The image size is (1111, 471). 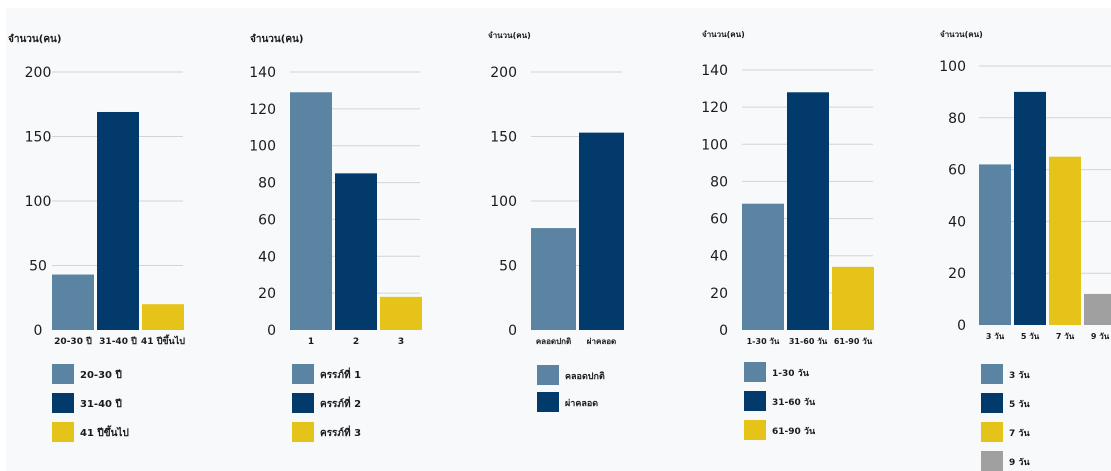 What do you see at coordinates (585, 376) in the screenshot?
I see `legend-label: คลอดปกติ` at bounding box center [585, 376].